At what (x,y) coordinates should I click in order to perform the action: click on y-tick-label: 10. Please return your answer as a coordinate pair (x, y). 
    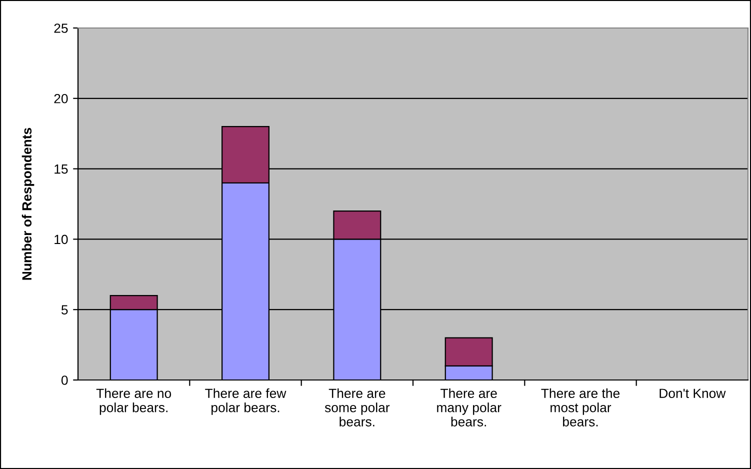
    Looking at the image, I should click on (61, 239).